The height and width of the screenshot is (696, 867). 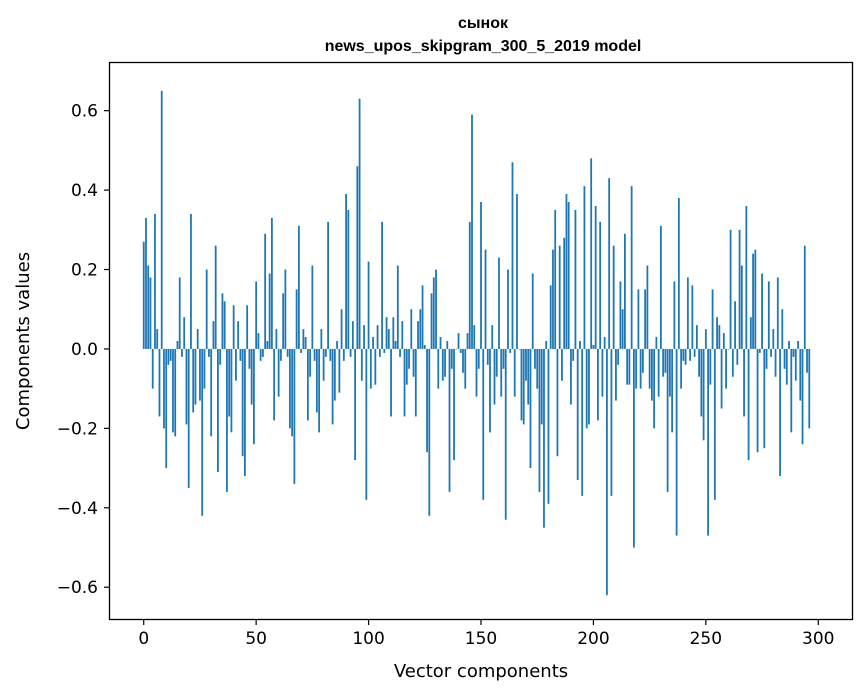 What do you see at coordinates (77, 588) in the screenshot?
I see `y-tick-label: −0.6` at bounding box center [77, 588].